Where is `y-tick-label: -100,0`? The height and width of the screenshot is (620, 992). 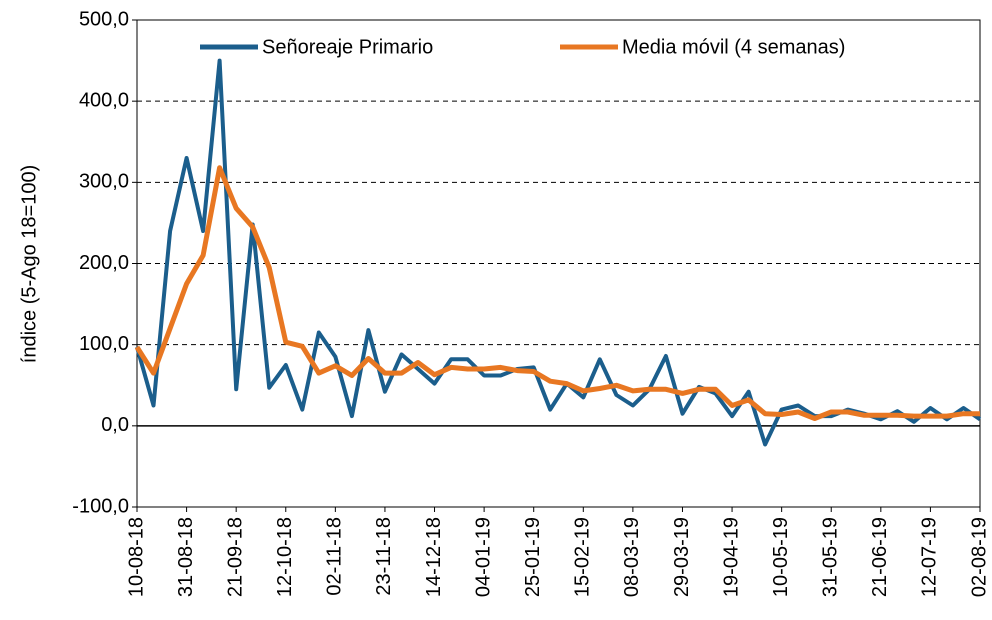
y-tick-label: -100,0 is located at coordinates (100, 506).